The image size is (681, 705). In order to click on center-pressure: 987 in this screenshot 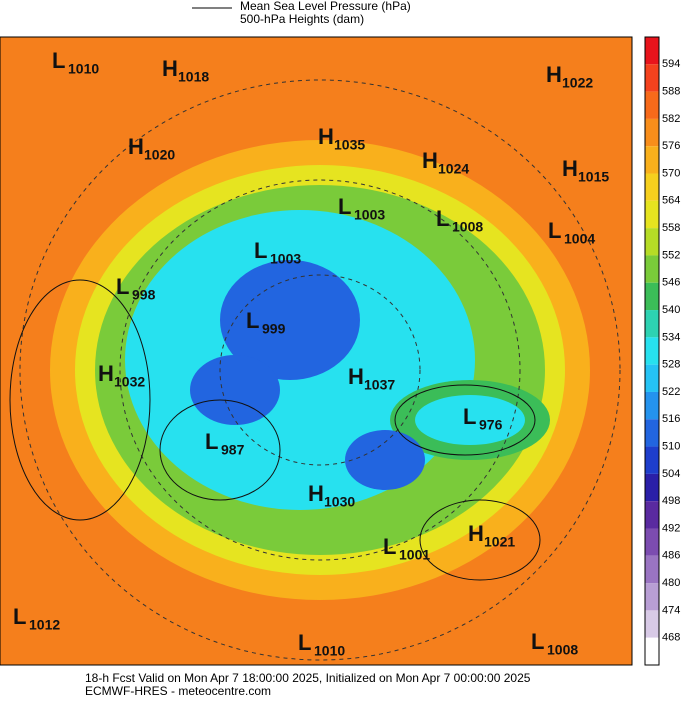, I will do `click(233, 450)`.